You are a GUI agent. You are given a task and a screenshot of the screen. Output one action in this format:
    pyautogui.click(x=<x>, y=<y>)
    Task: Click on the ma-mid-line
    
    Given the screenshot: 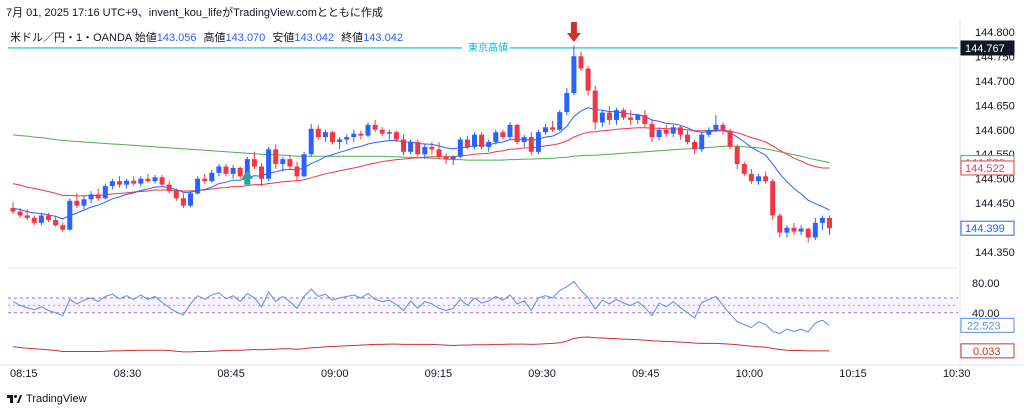 What is the action you would take?
    pyautogui.click(x=421, y=162)
    